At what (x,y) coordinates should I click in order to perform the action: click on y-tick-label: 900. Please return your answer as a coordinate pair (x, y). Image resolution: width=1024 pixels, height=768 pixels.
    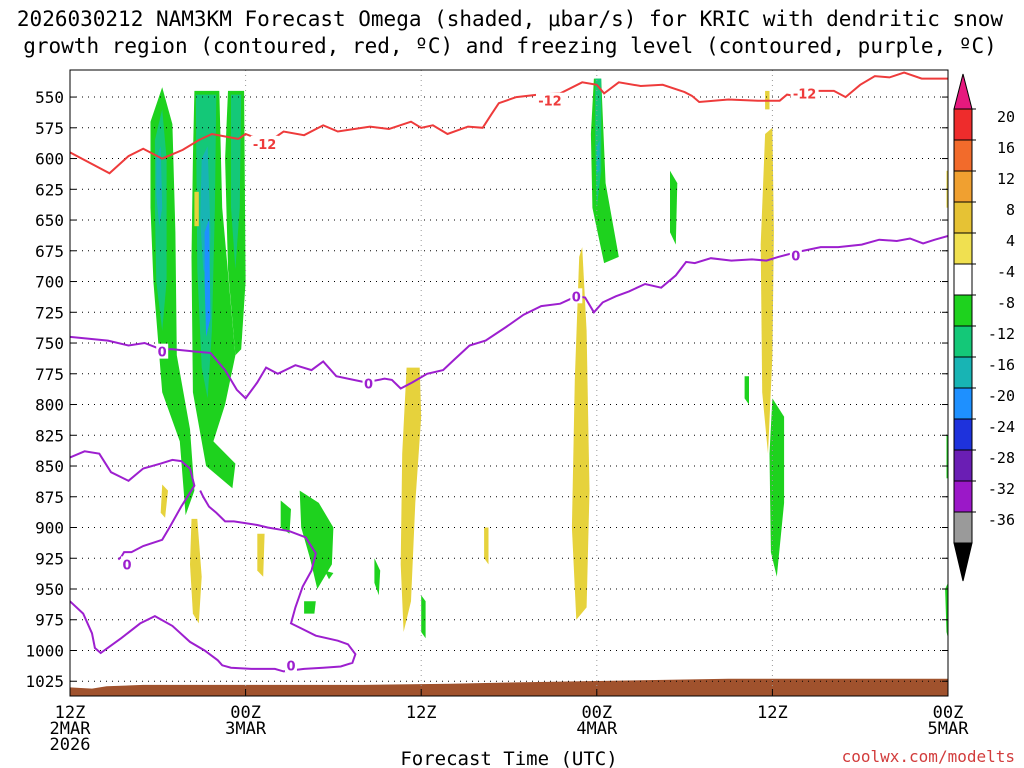
    Looking at the image, I should click on (49, 528).